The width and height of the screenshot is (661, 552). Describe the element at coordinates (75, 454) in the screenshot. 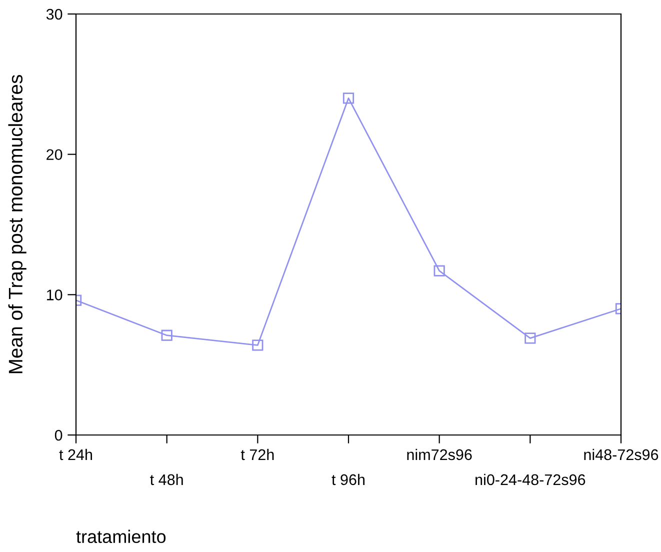

I see `x-tick-label: t 24h` at that location.